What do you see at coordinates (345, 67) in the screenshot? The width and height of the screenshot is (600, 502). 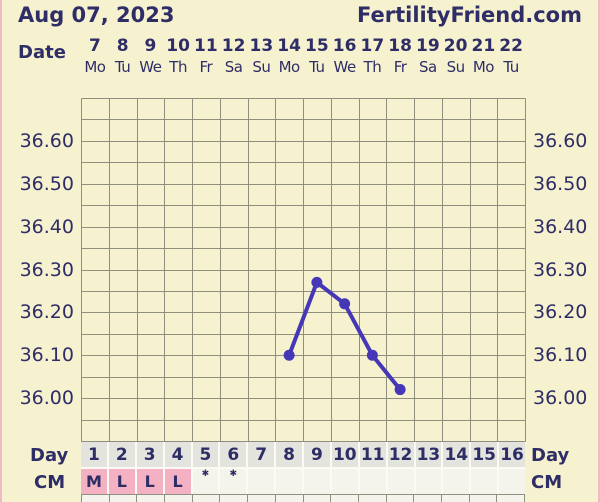 I see `weekday-label: We` at bounding box center [345, 67].